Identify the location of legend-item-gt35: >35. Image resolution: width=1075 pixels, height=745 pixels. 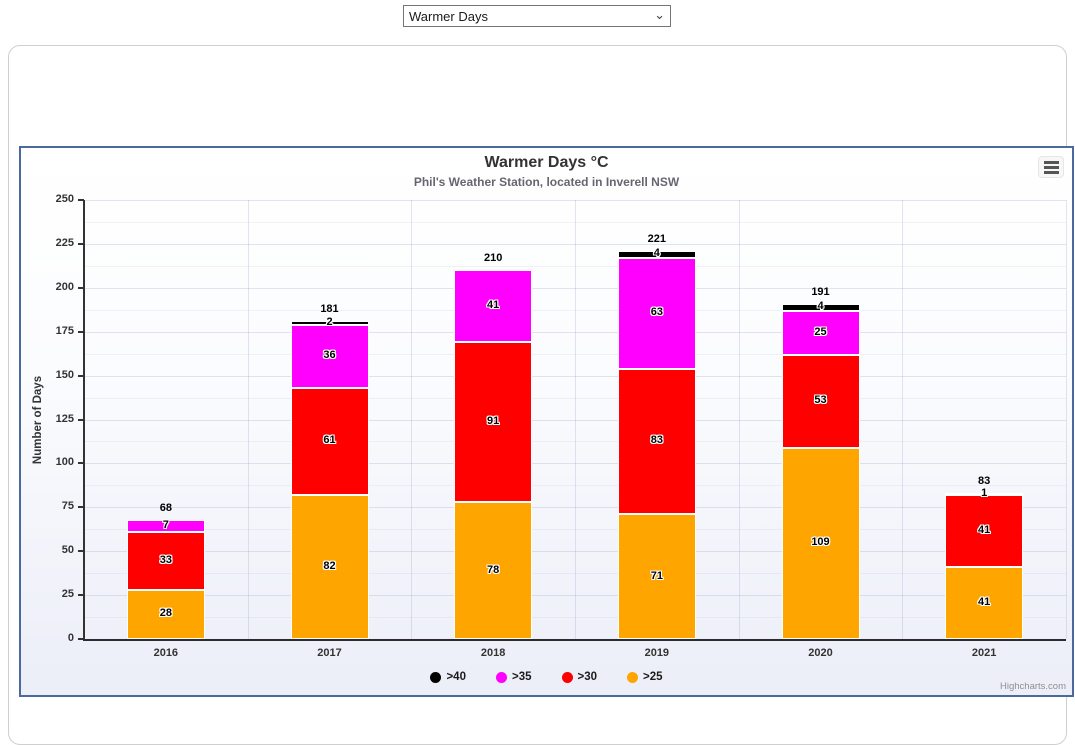
(513, 677).